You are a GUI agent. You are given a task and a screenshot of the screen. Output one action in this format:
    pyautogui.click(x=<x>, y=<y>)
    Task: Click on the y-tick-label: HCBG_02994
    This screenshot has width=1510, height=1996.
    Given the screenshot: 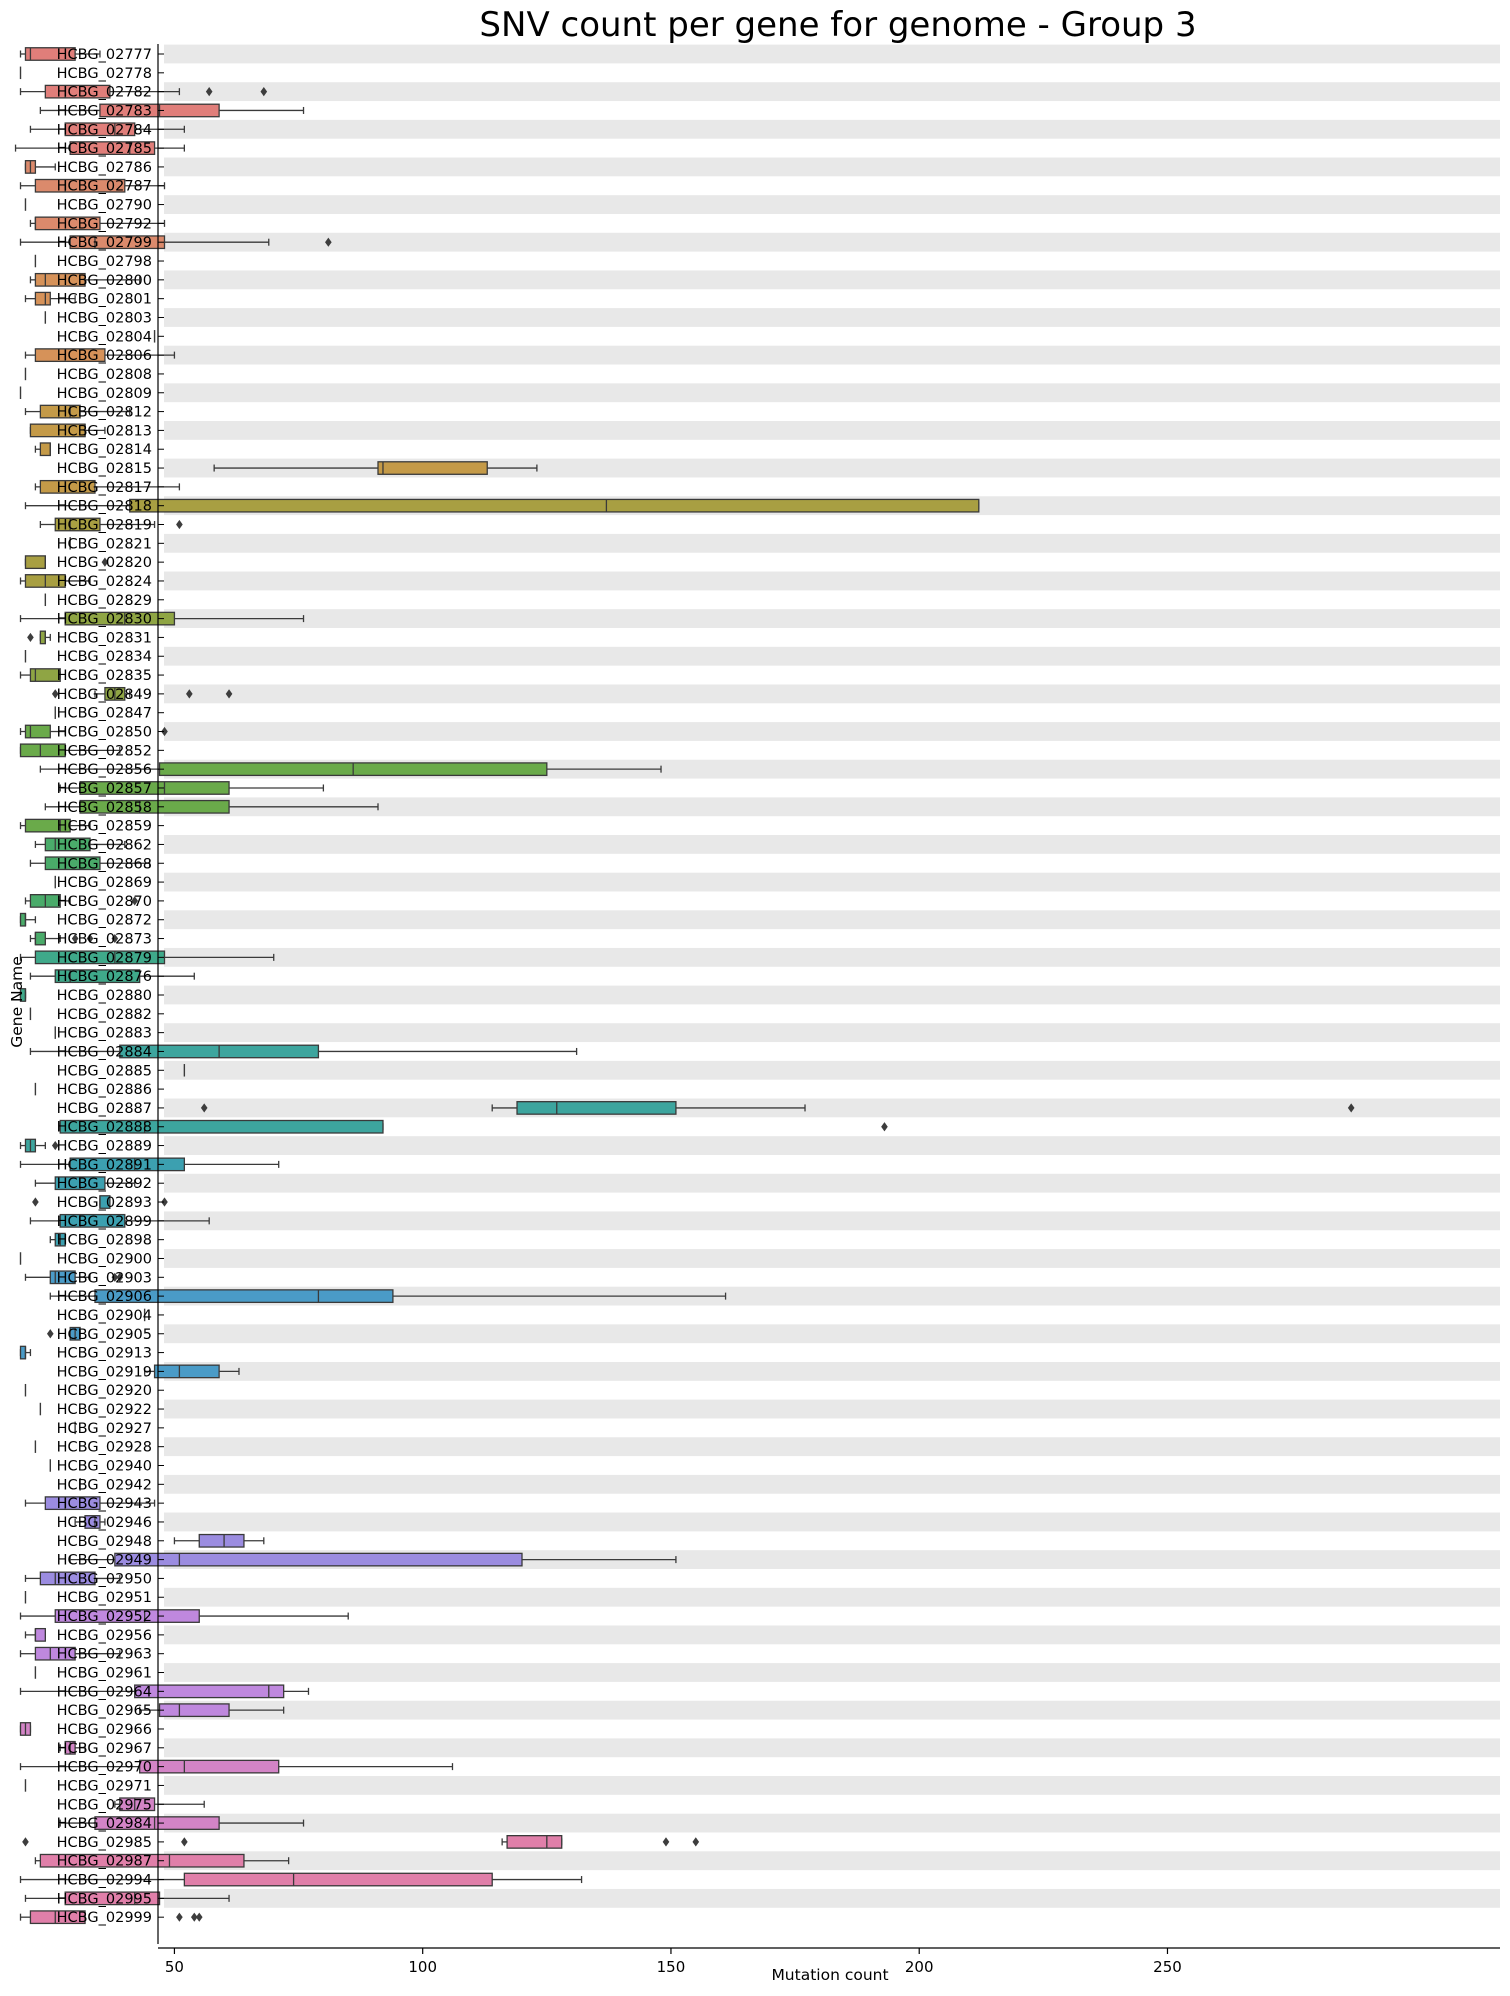 What is the action you would take?
    pyautogui.click(x=104, y=1881)
    